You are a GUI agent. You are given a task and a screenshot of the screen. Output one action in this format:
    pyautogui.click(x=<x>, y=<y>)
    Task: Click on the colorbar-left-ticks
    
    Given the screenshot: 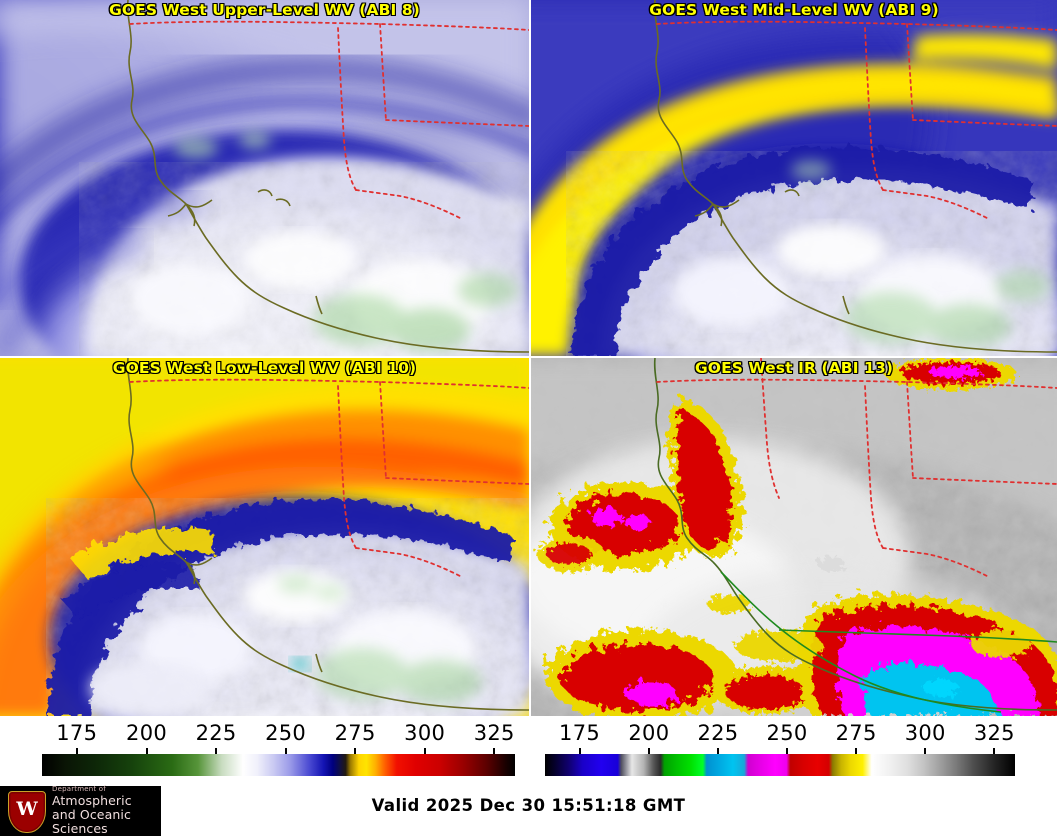 What is the action you would take?
    pyautogui.click(x=278, y=751)
    